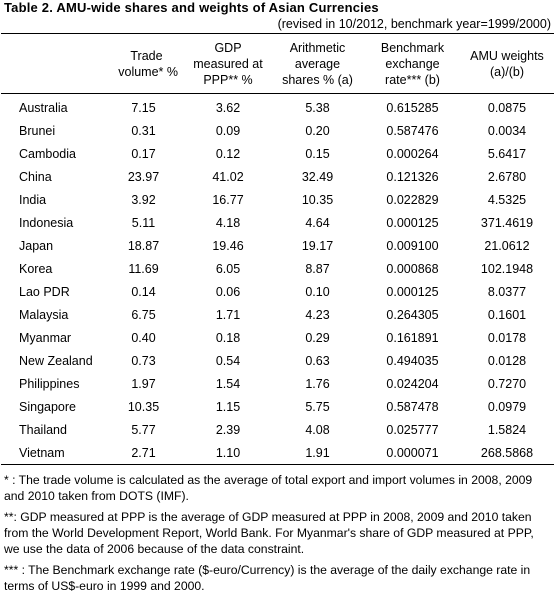  Describe the element at coordinates (56, 360) in the screenshot. I see `country-cell: New Zealand` at that location.